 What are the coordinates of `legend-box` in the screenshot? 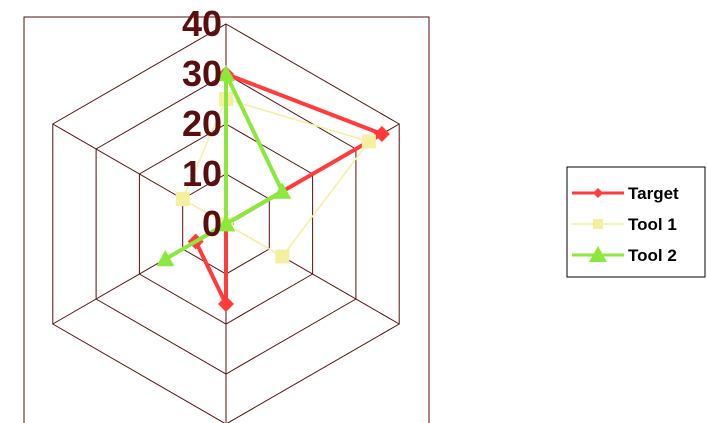 It's located at (636, 222).